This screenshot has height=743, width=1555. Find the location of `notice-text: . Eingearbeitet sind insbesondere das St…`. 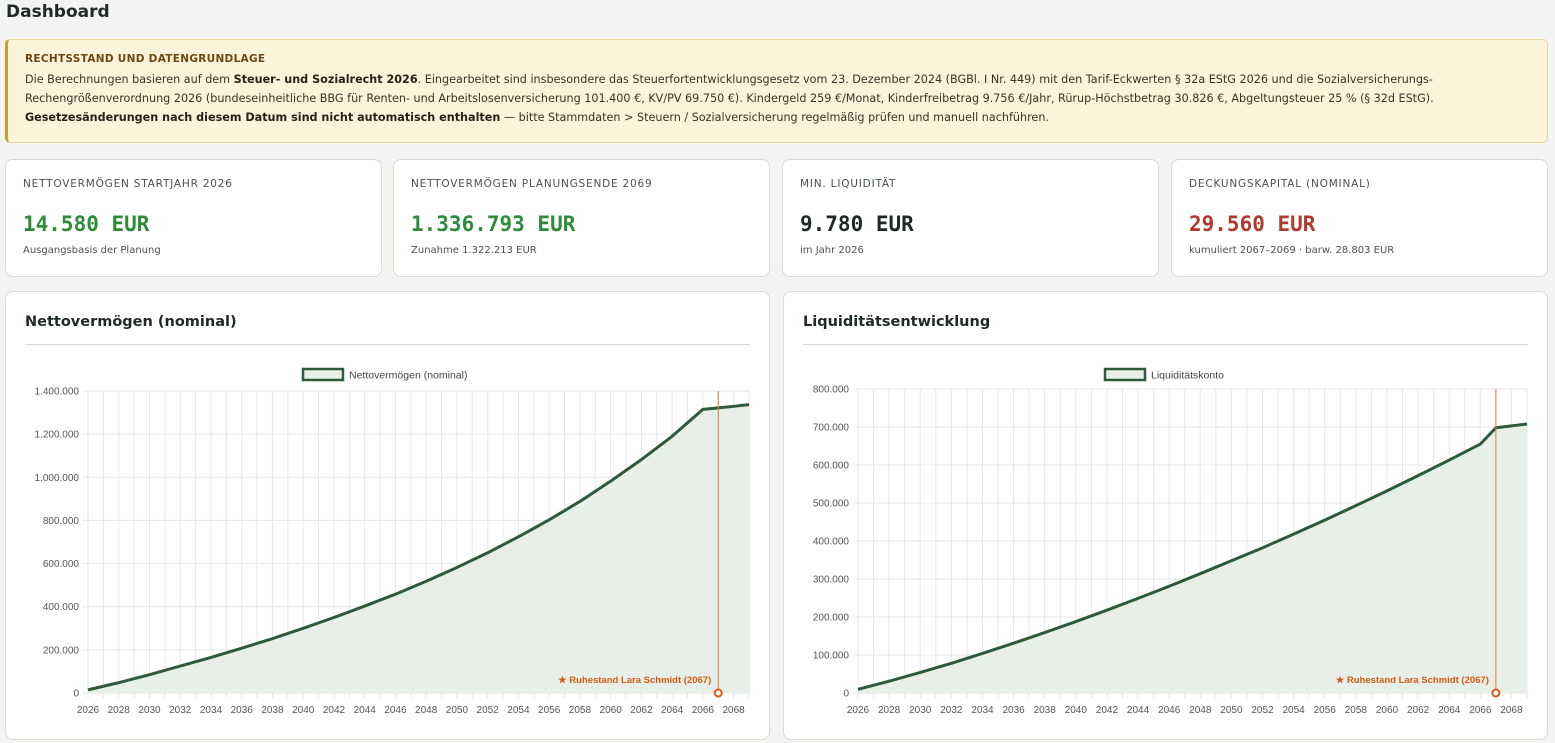

notice-text: . Eingearbeitet sind insbesondere das St… is located at coordinates (729, 89).